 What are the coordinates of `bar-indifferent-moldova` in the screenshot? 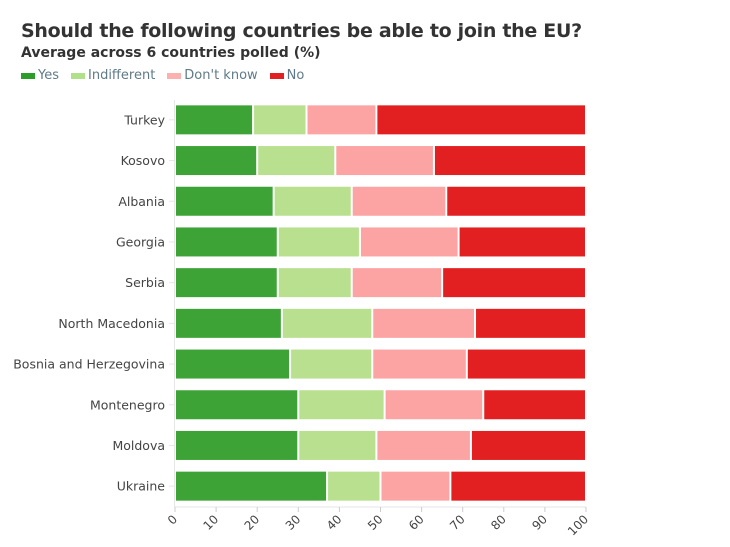 It's located at (337, 445).